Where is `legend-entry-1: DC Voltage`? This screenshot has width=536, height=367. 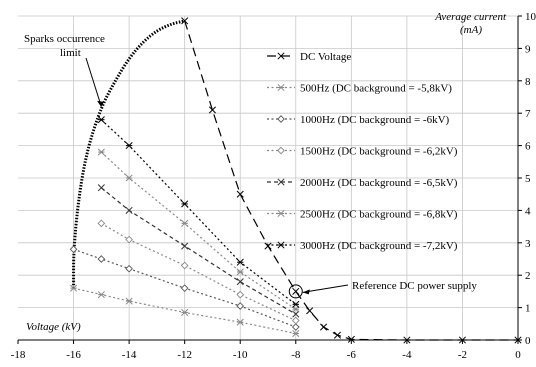 legend-entry-1: DC Voltage is located at coordinates (325, 57).